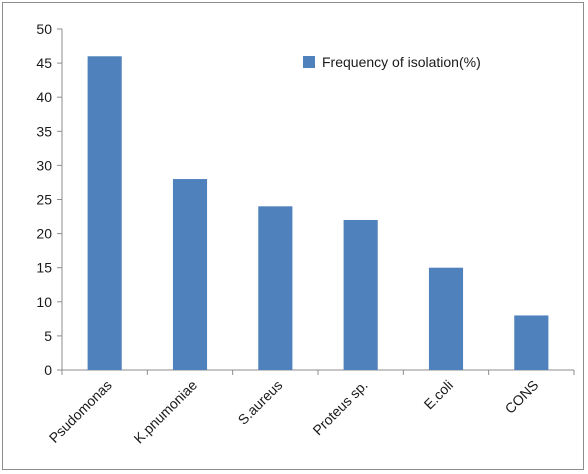 The image size is (588, 474). Describe the element at coordinates (165, 412) in the screenshot. I see `x-category-label: K.pnumoniae` at that location.